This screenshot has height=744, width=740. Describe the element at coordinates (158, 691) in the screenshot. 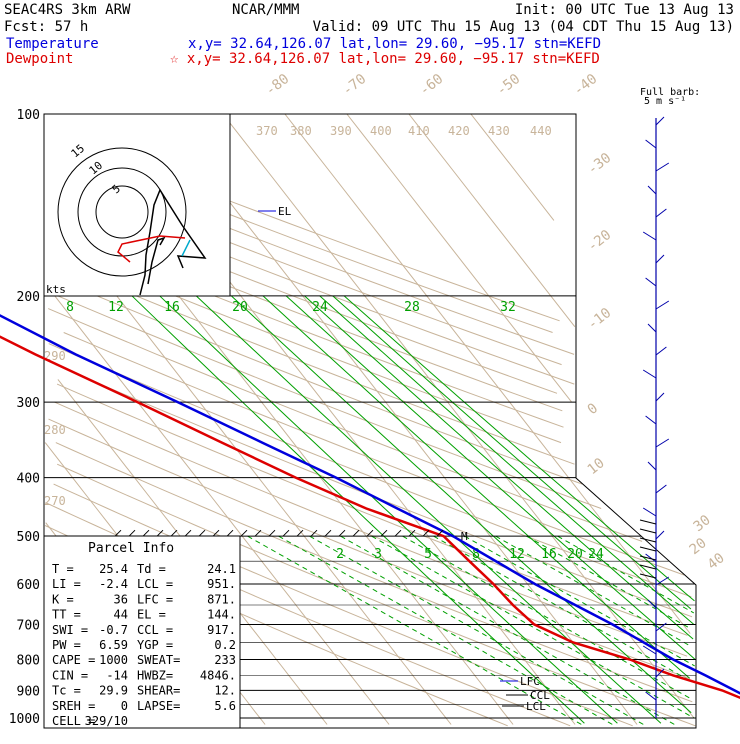

I see `parcel-row-label-right: SHEAR=` at that location.